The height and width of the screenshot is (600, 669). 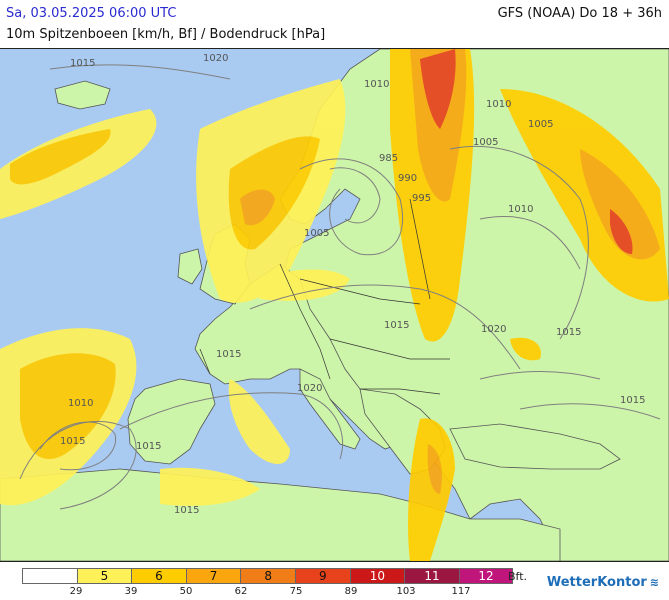 What do you see at coordinates (104, 576) in the screenshot?
I see `legend-cell: 5` at bounding box center [104, 576].